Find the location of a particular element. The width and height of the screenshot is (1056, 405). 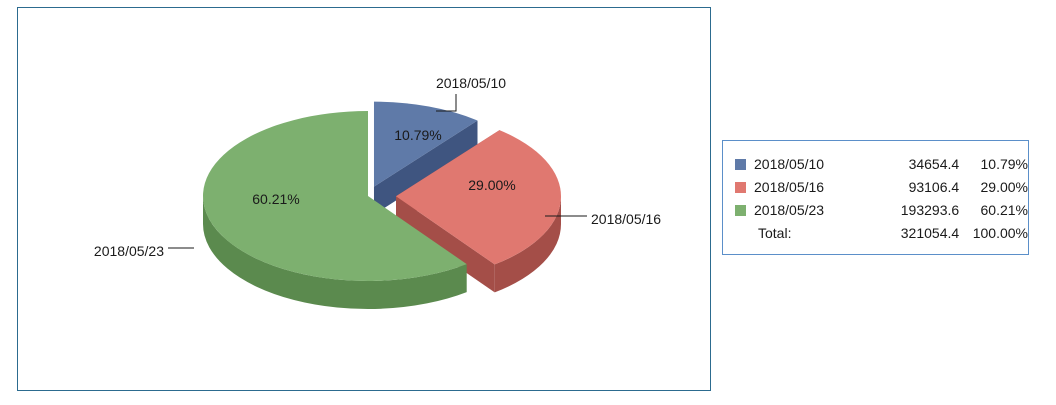

legend-row-2018-05-23: 2018/05/23 193293.6 60.21% is located at coordinates (881, 210).